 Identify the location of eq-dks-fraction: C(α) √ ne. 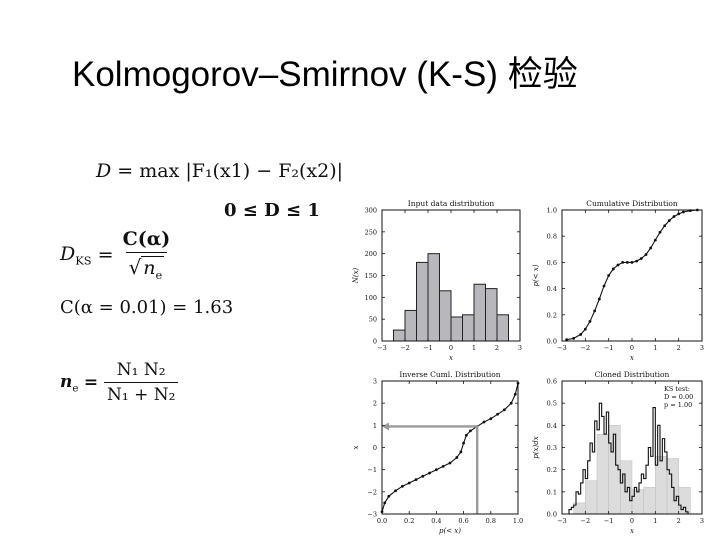
(147, 255).